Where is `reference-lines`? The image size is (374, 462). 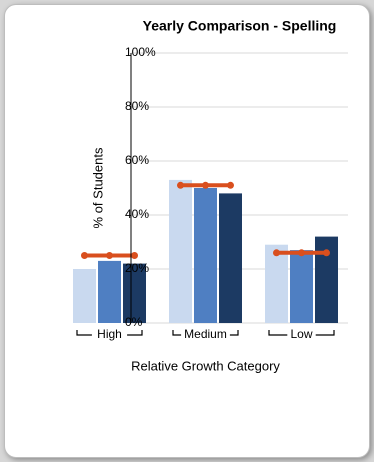 reference-lines is located at coordinates (205, 220).